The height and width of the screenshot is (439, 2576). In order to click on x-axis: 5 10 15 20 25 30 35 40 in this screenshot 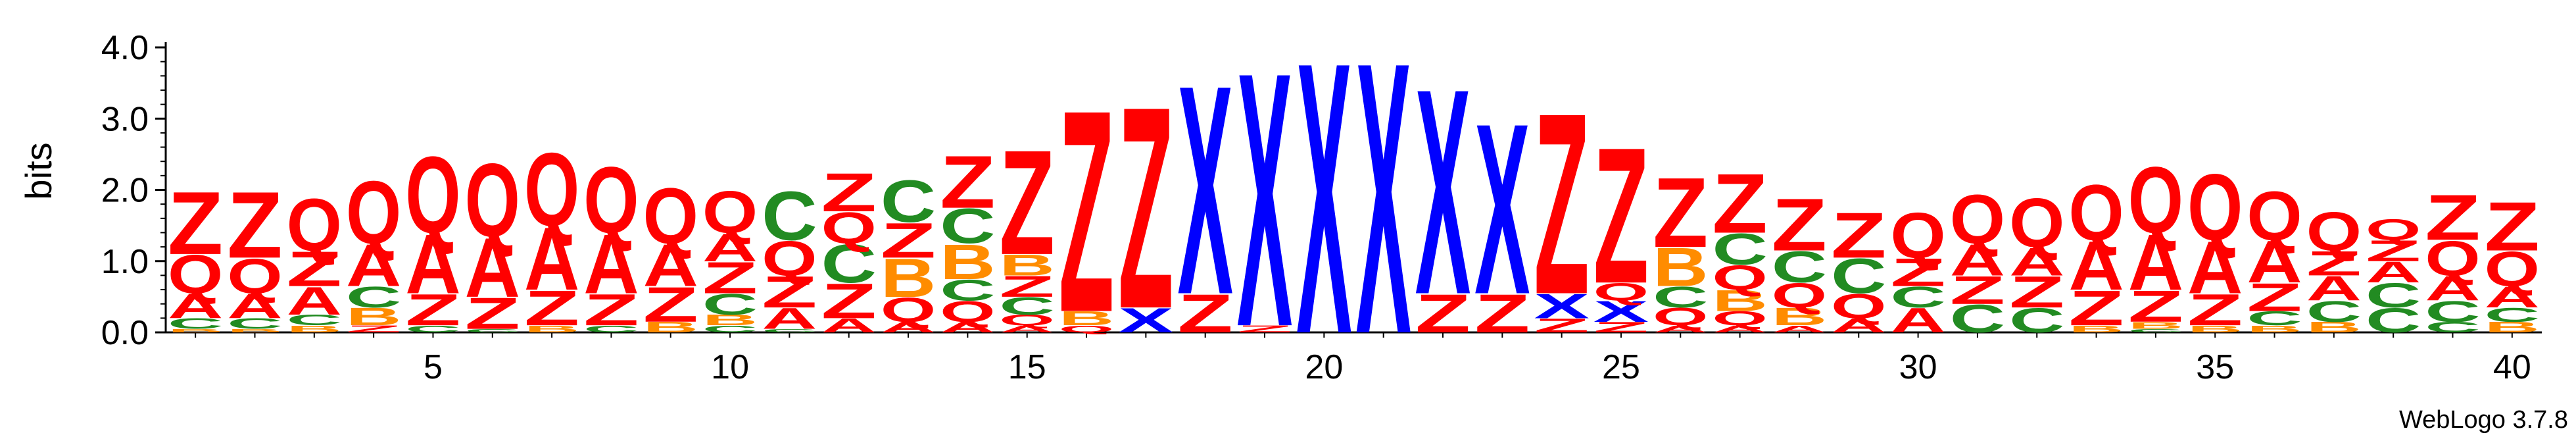, I will do `click(1354, 359)`.